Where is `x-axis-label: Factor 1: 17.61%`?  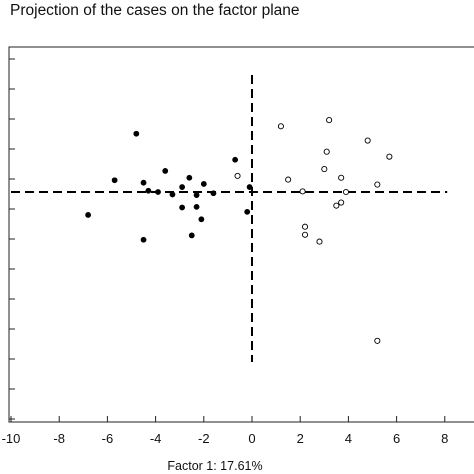
x-axis-label: Factor 1: 17.61% is located at coordinates (214, 466).